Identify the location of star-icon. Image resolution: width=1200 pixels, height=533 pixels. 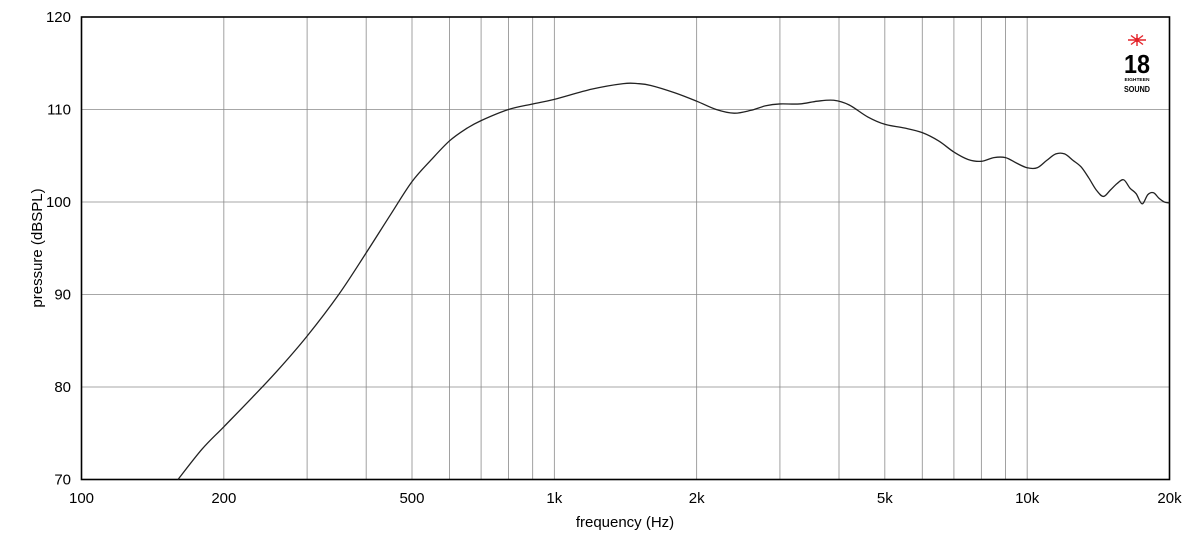
(1137, 40).